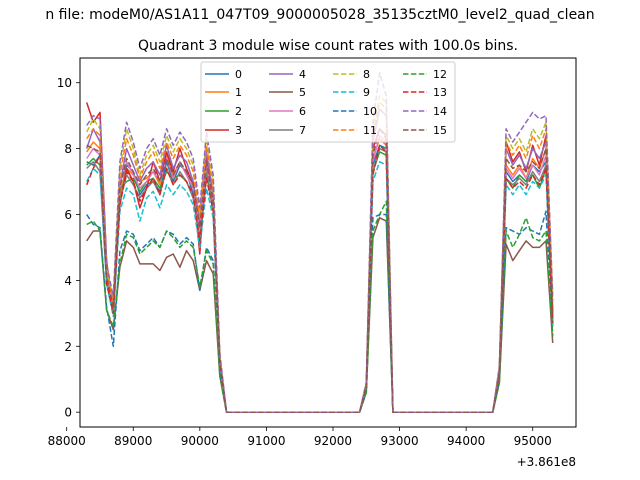 This screenshot has height=480, width=640. What do you see at coordinates (440, 130) in the screenshot?
I see `legend-label-15: 15` at bounding box center [440, 130].